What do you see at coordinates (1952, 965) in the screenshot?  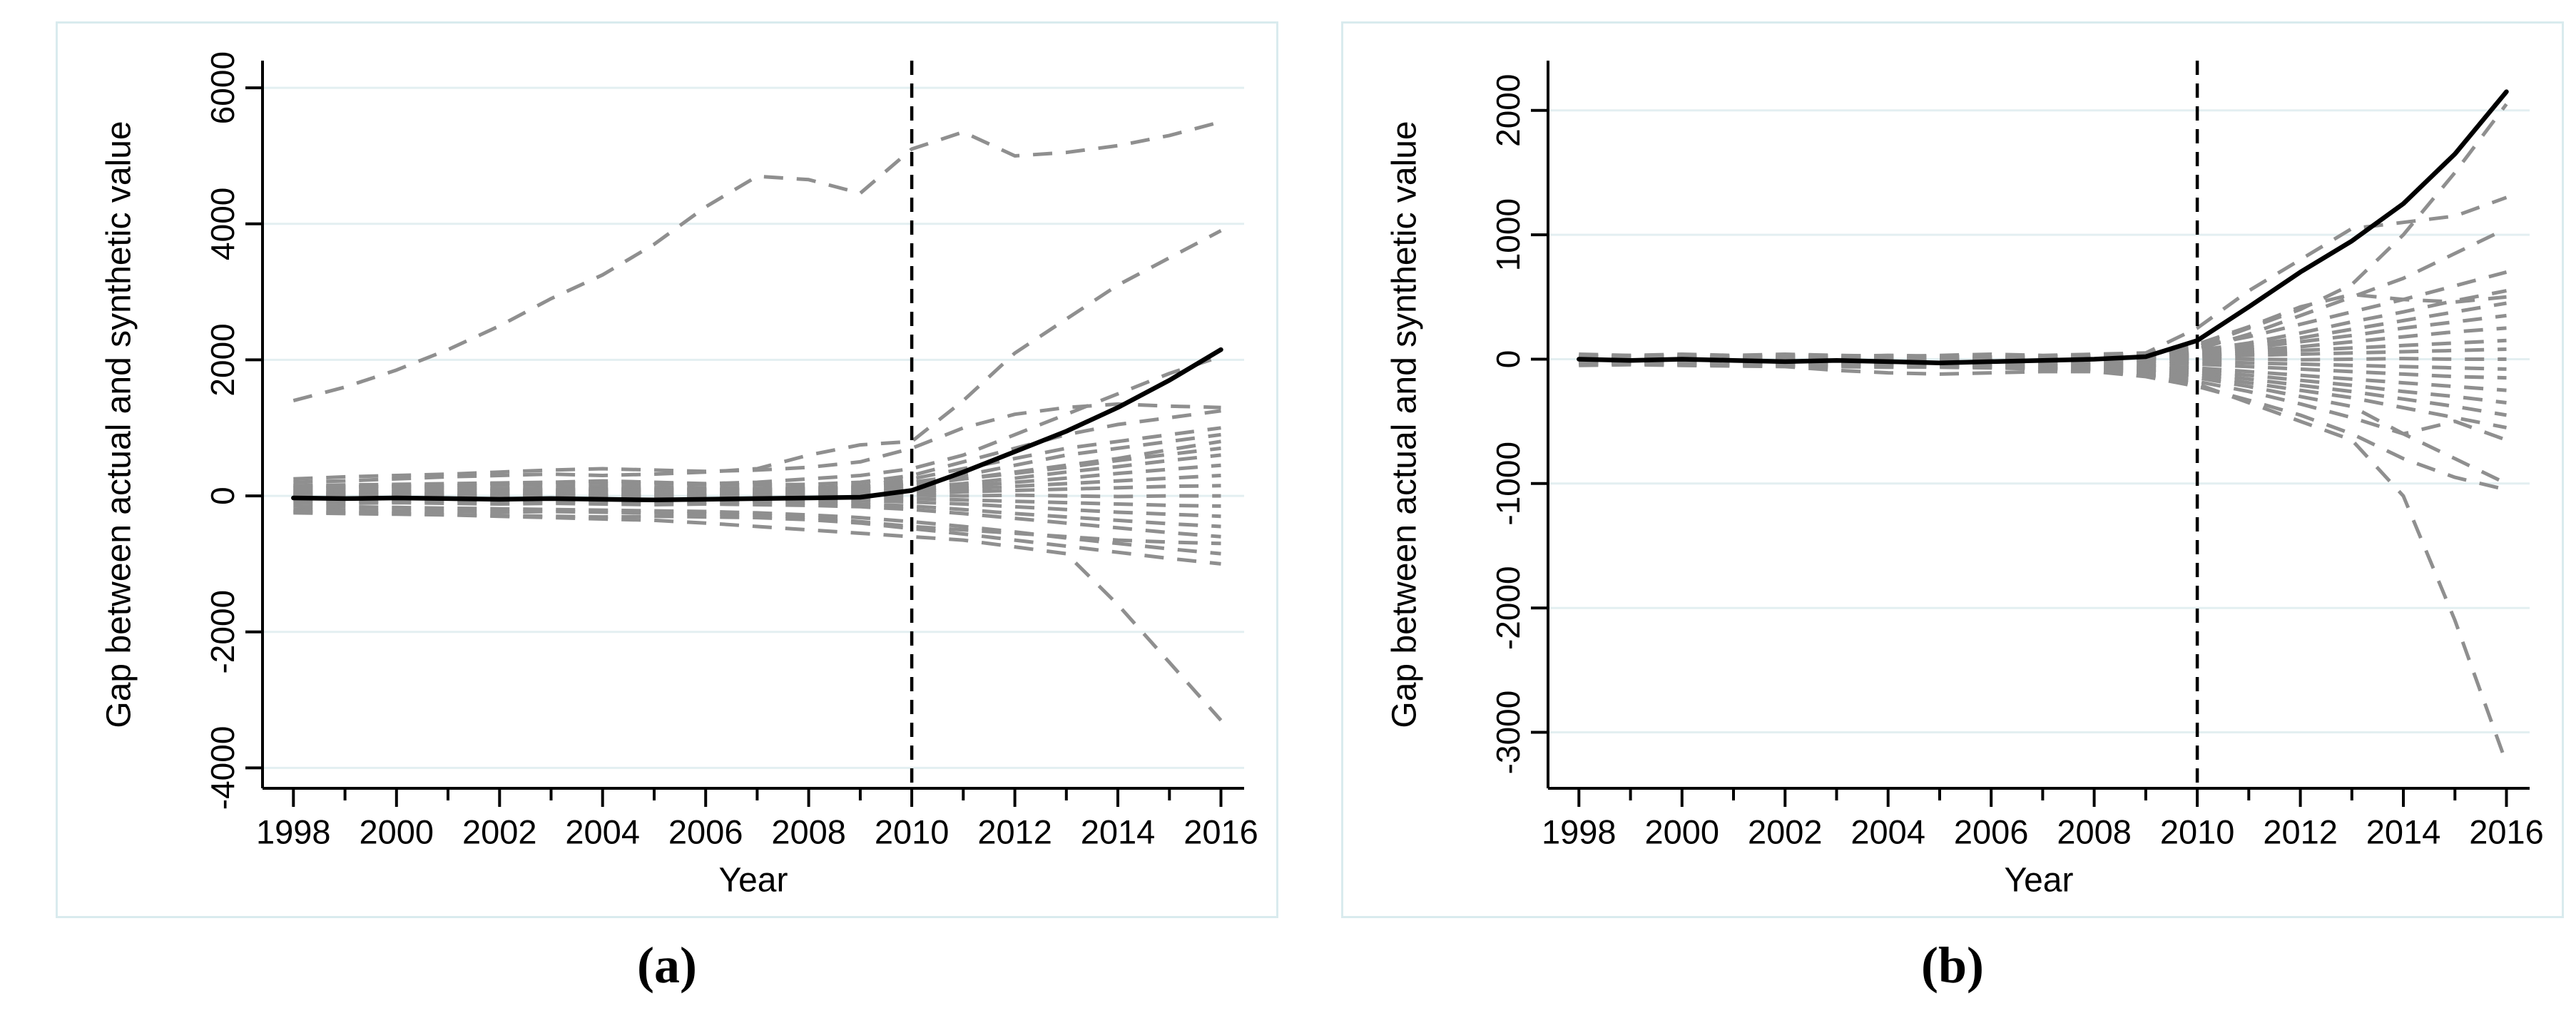 I see `caption-b: (b)` at bounding box center [1952, 965].